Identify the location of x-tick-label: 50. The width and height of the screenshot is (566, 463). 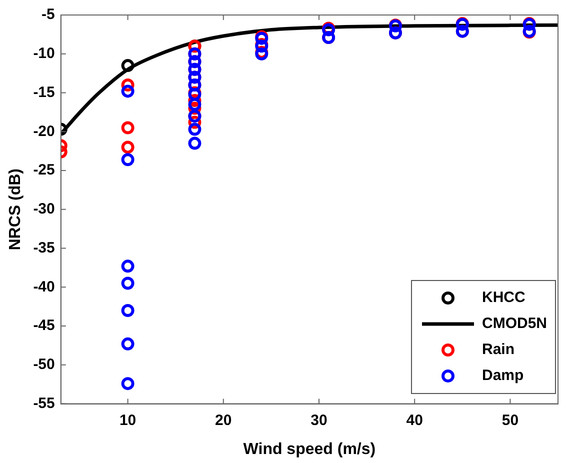
(510, 420).